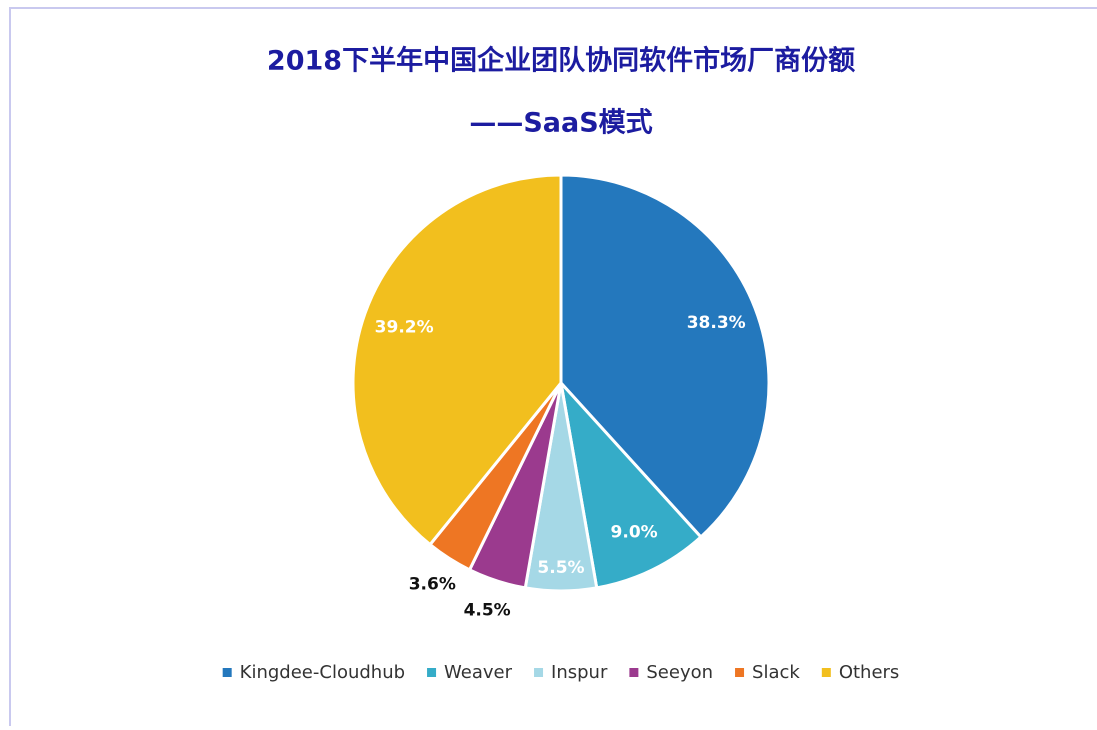 The width and height of the screenshot is (1097, 730). I want to click on legend-label: Kingdee-Cloudhub, so click(322, 672).